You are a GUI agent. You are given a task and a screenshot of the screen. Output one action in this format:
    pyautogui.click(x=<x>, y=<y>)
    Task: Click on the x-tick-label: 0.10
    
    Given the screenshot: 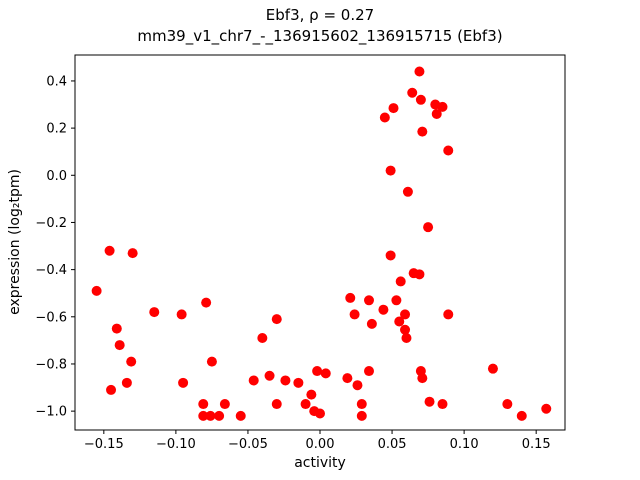 What is the action you would take?
    pyautogui.click(x=464, y=444)
    